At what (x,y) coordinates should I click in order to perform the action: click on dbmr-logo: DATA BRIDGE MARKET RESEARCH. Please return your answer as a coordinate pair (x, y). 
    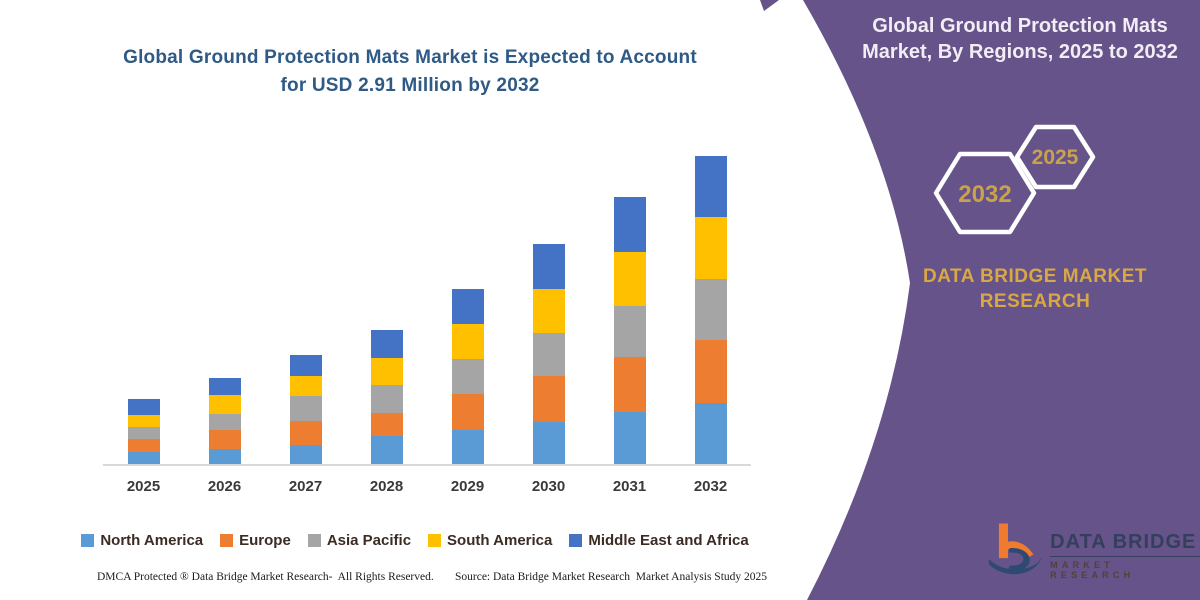
    Looking at the image, I should click on (1094, 550).